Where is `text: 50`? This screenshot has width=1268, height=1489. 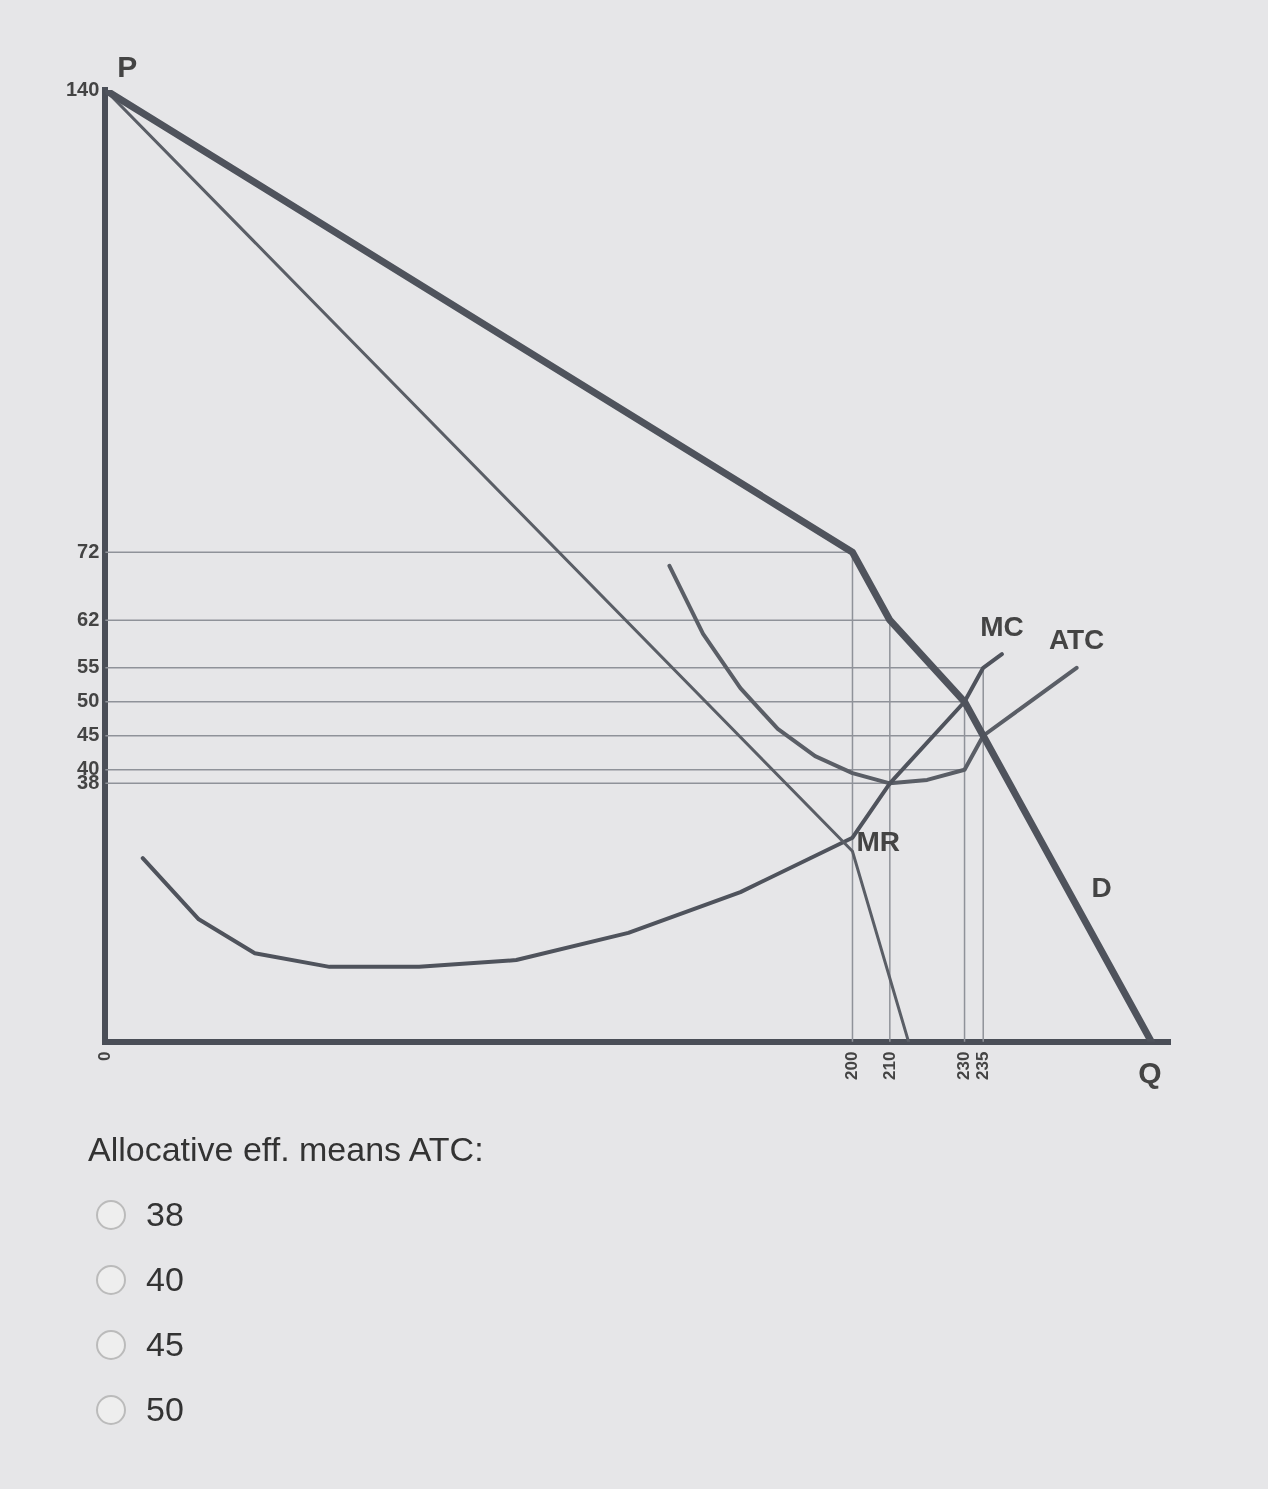
text: 50 is located at coordinates (165, 1409).